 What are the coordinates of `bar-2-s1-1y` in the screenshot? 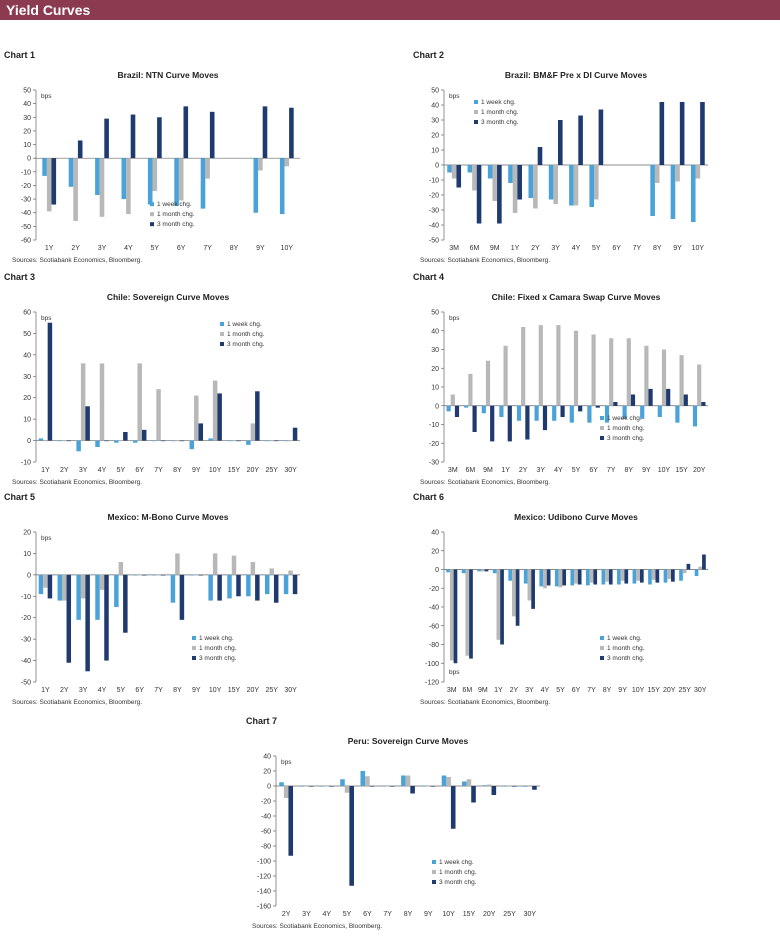 It's located at (510, 174).